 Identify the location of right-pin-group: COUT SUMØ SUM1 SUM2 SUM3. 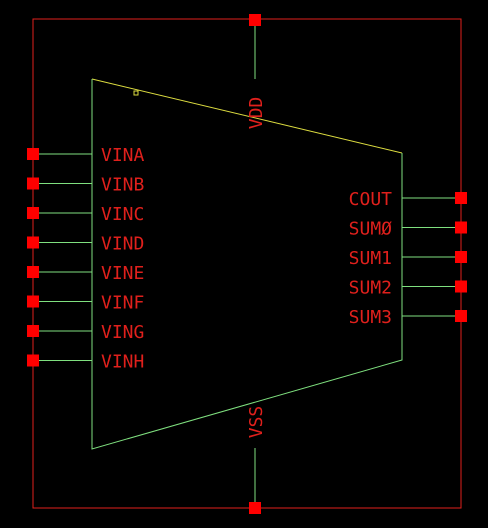
(408, 258).